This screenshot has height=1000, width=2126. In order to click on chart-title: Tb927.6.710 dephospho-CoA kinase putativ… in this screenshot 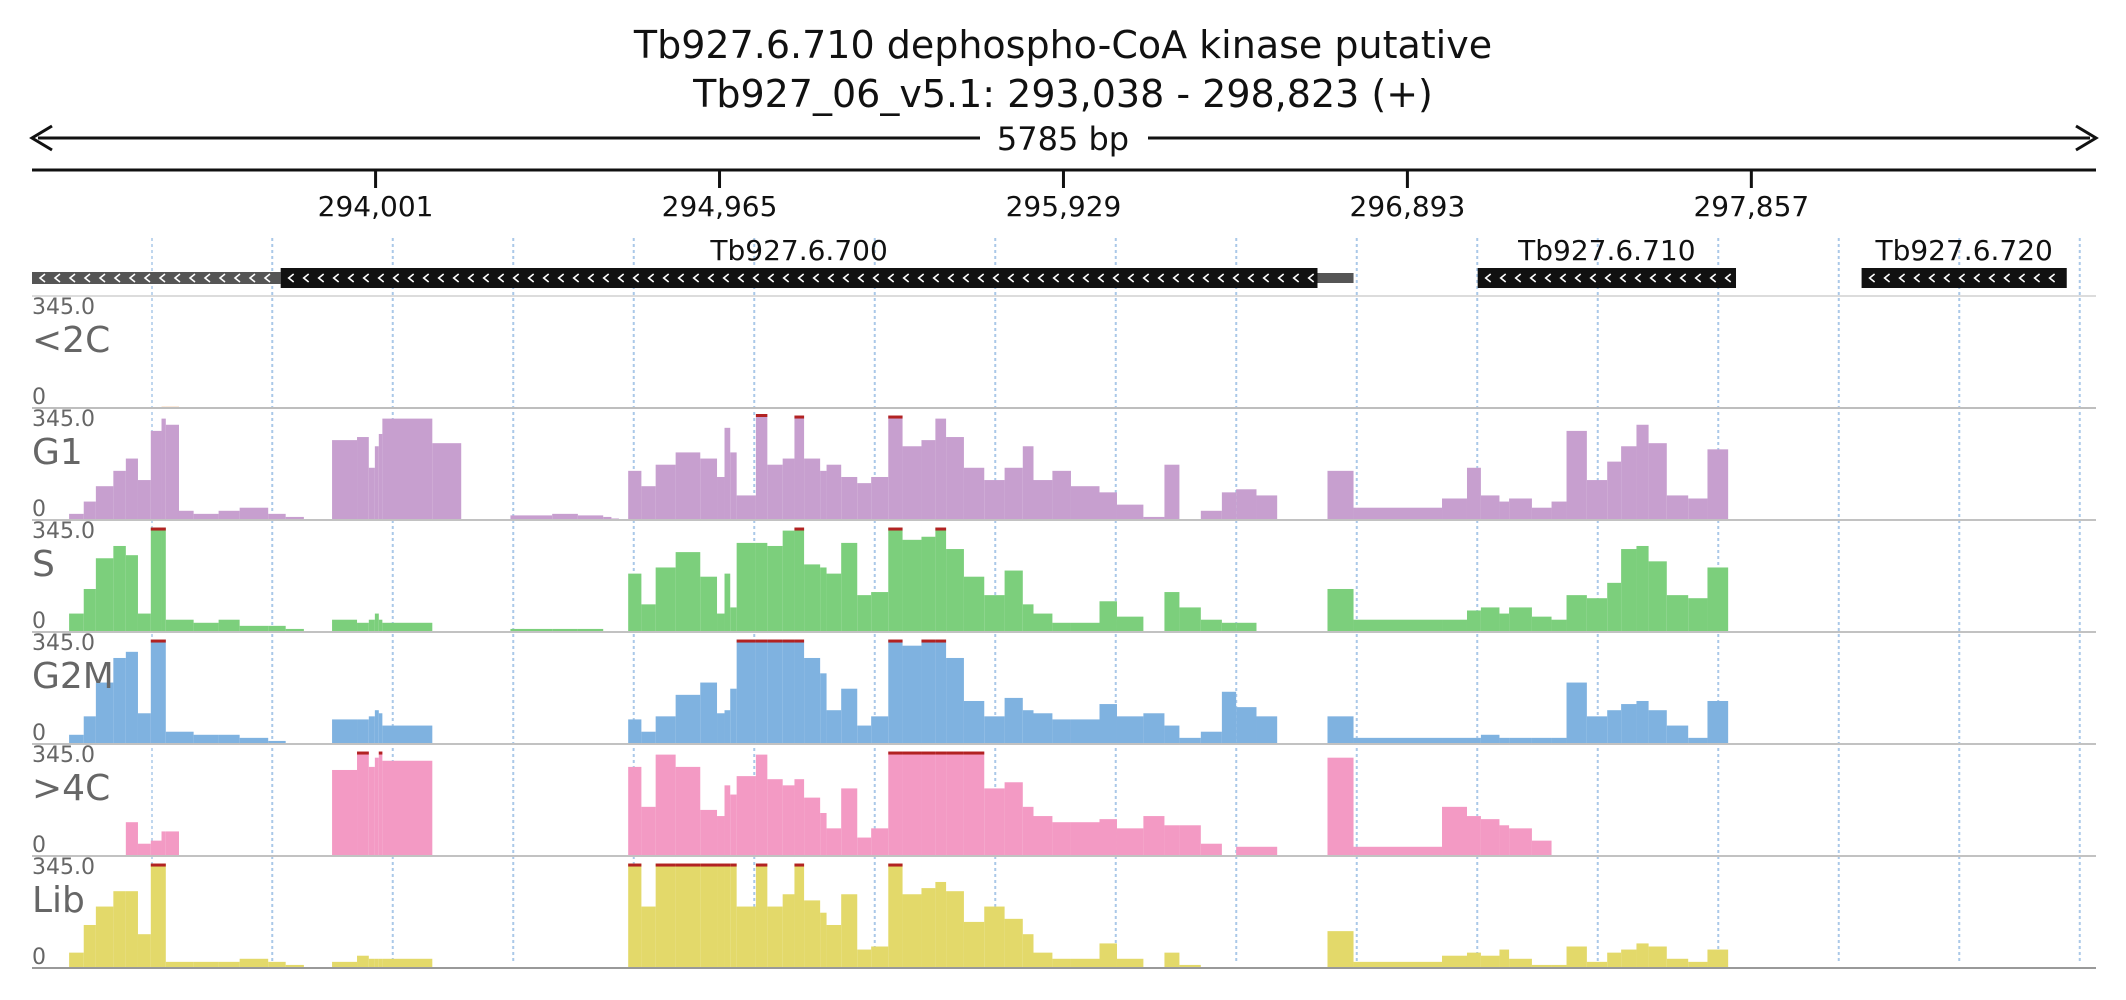, I will do `click(1062, 45)`.